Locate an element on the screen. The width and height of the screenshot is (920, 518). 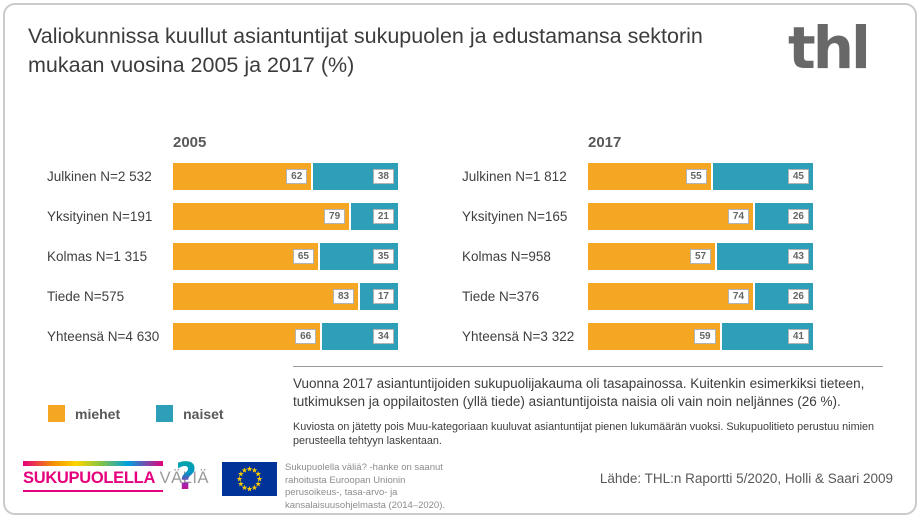
value-label: 79 is located at coordinates (335, 216).